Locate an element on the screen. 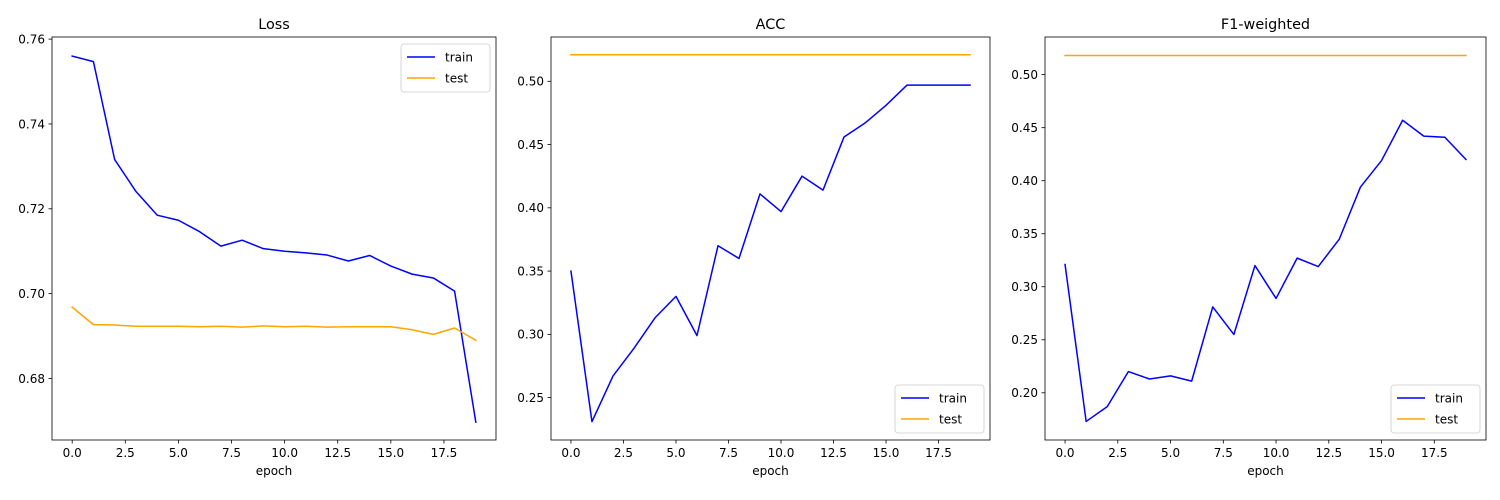 Image resolution: width=1500 pixels, height=500 pixels. series-line-test is located at coordinates (274, 324).